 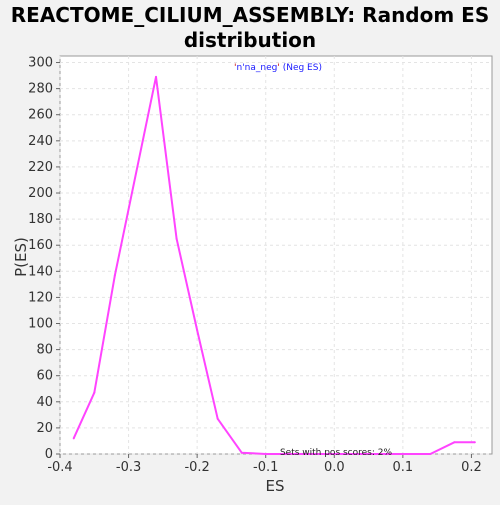 I want to click on y-tick-label: 180, so click(x=40, y=219).